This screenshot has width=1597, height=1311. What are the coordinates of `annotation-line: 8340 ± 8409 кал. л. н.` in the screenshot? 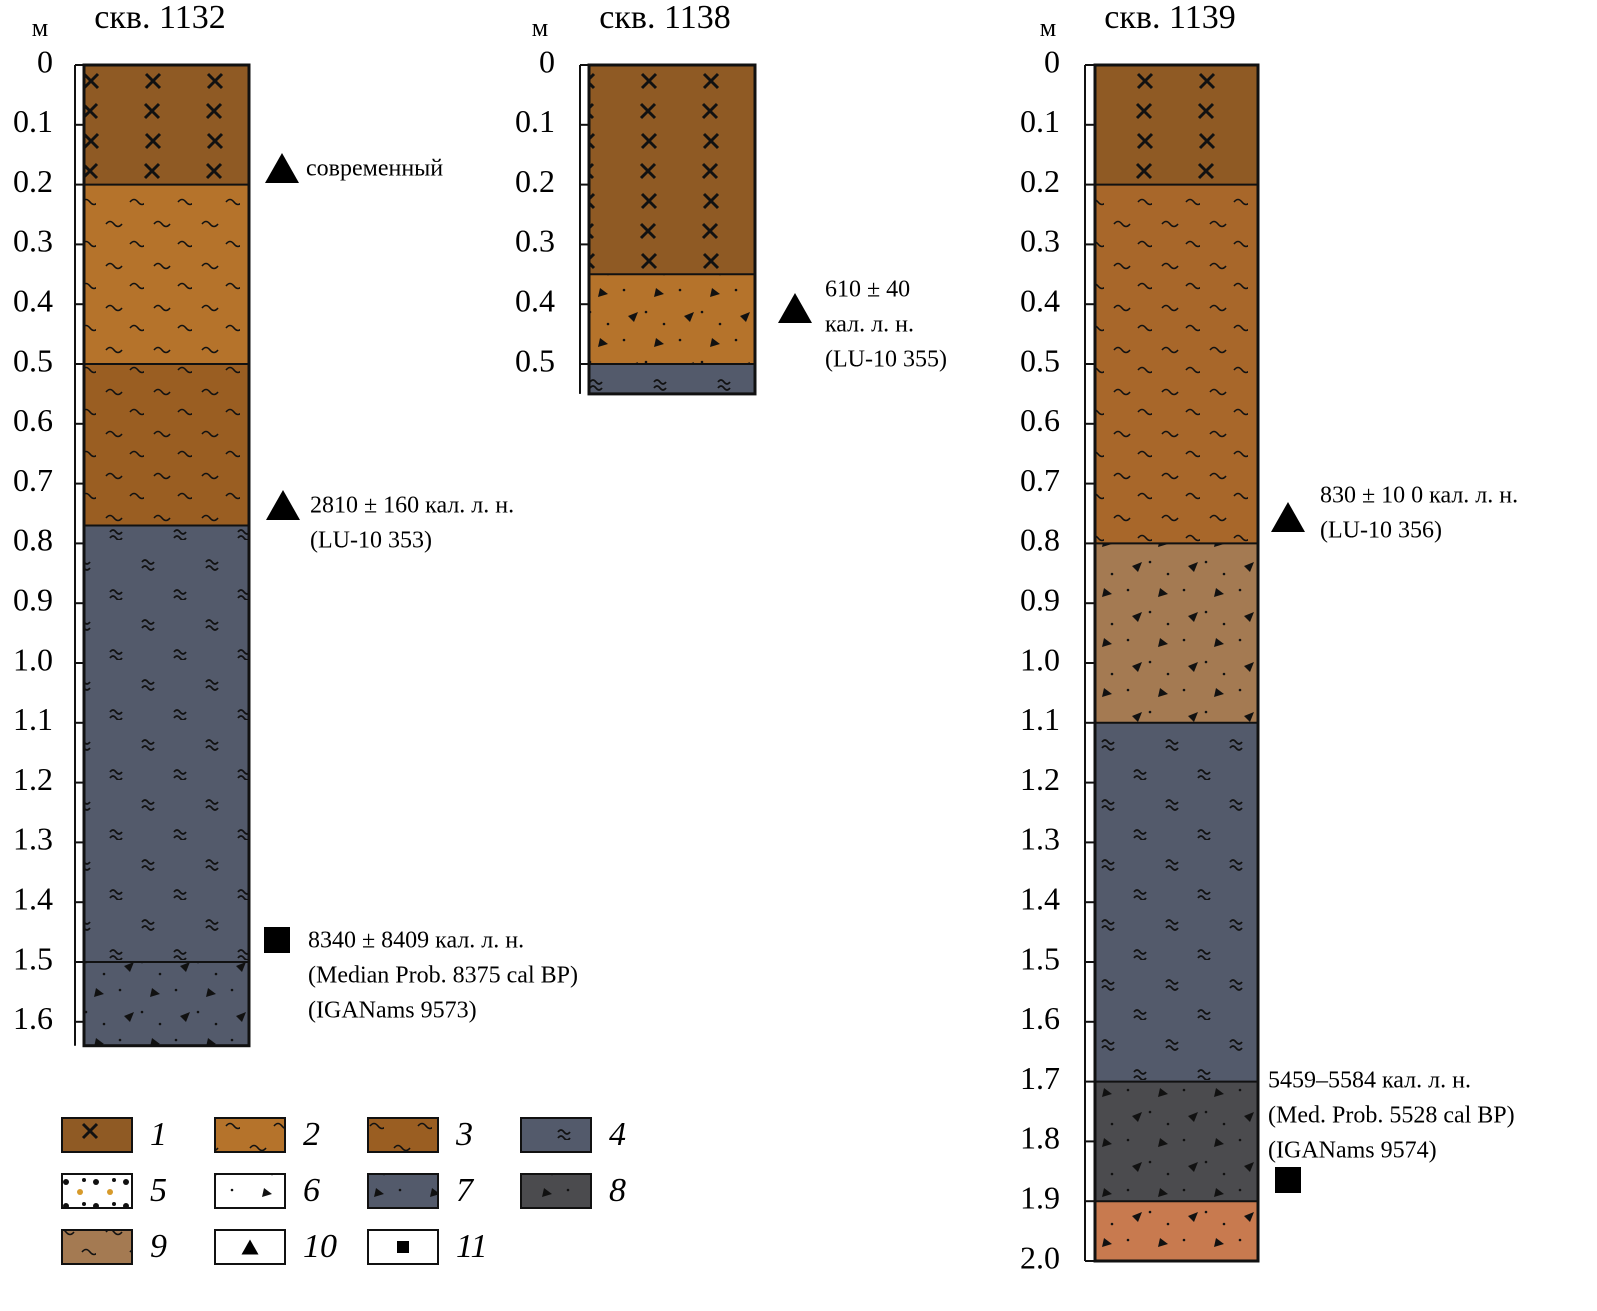 It's located at (416, 941).